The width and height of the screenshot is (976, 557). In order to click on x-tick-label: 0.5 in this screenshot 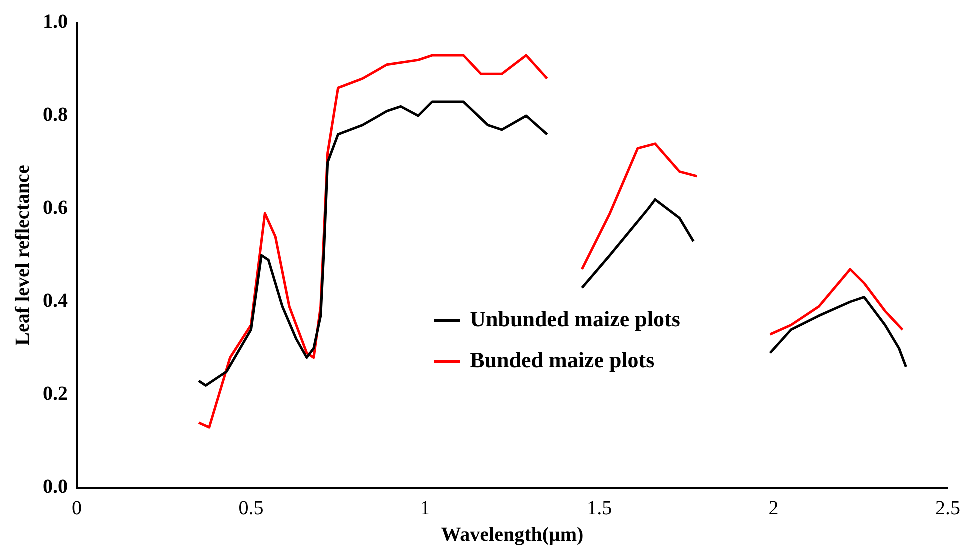, I will do `click(251, 508)`.